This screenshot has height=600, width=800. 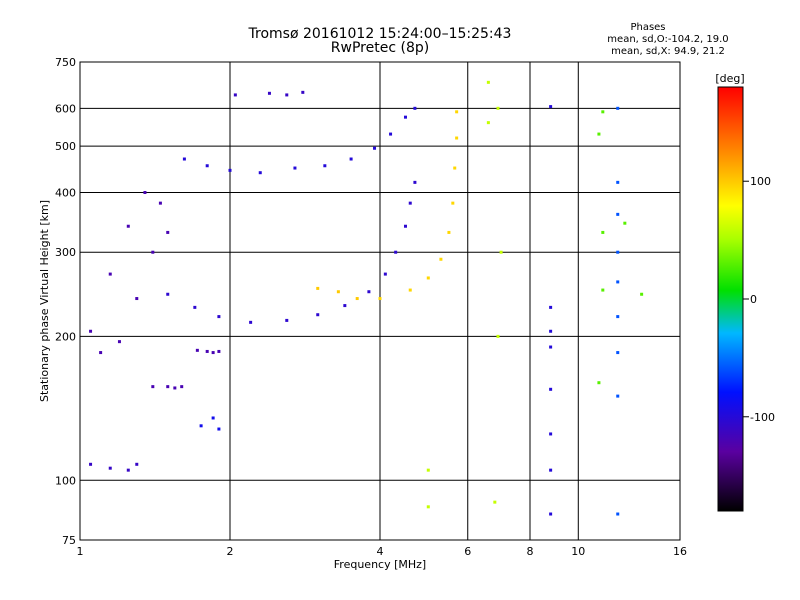 What do you see at coordinates (730, 299) in the screenshot?
I see `colorbar` at bounding box center [730, 299].